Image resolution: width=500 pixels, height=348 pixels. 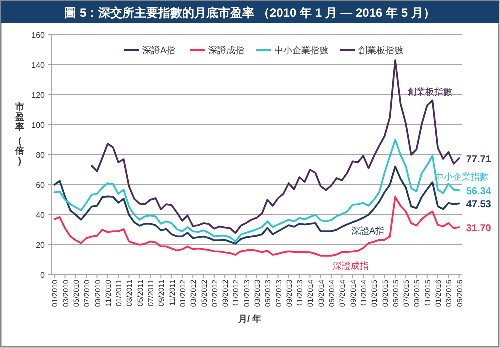 I want to click on annotation: 深證A指, so click(x=368, y=231).